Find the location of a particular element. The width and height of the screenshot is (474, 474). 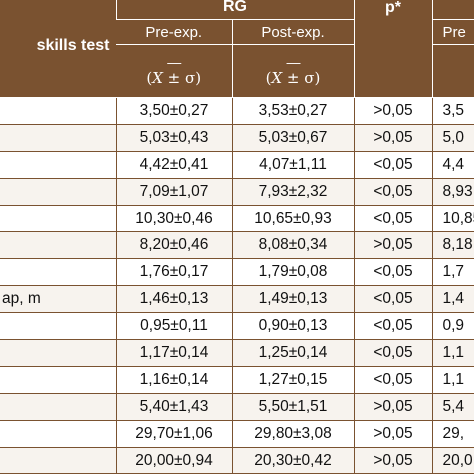

rg-pre-value: 29,70±1,06 is located at coordinates (173, 434).